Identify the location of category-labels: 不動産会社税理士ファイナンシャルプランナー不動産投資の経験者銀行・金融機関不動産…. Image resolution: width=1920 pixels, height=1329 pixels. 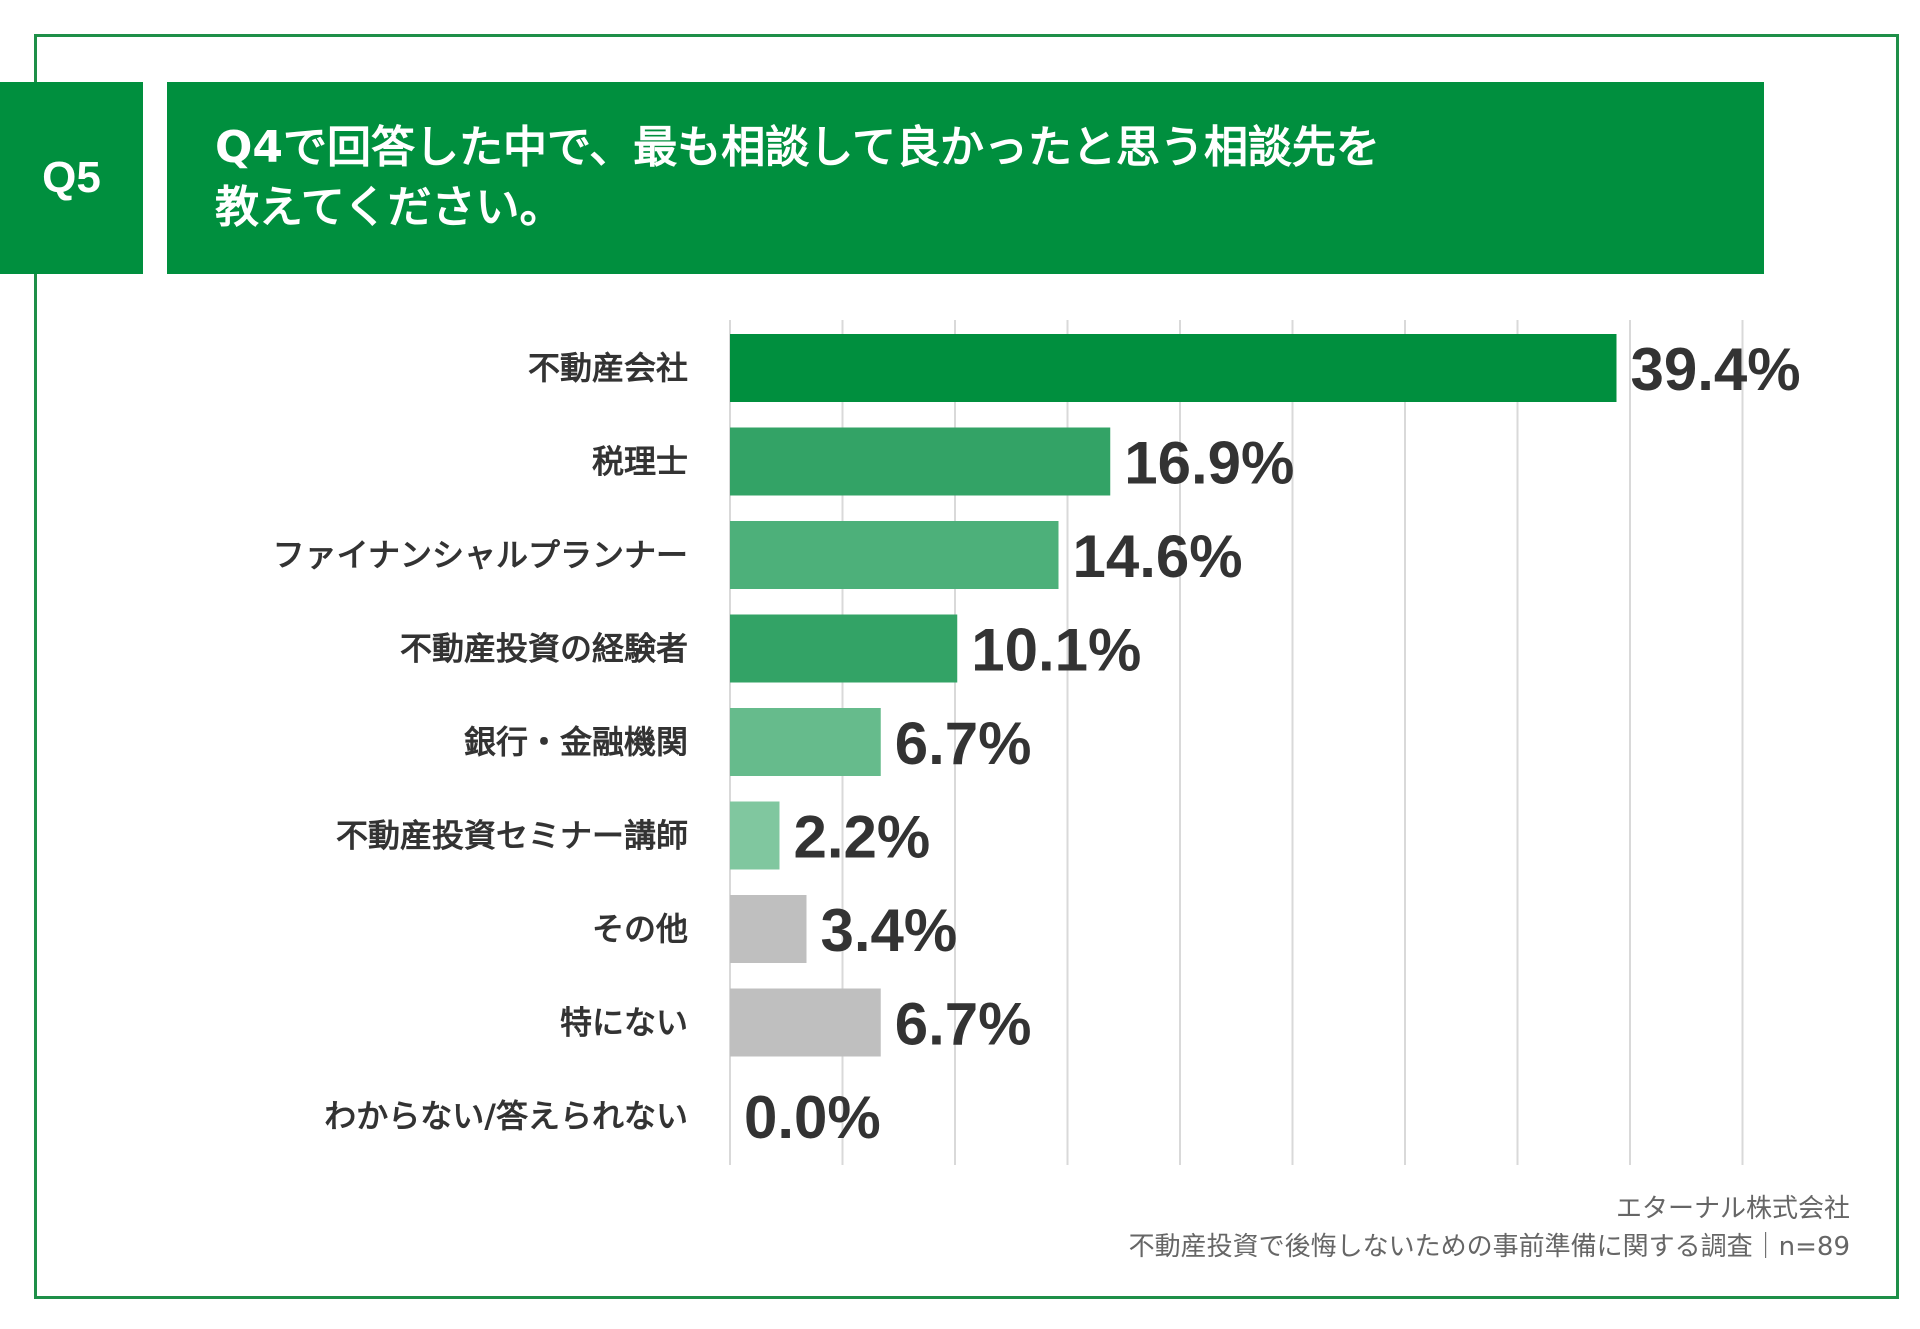
(480, 742).